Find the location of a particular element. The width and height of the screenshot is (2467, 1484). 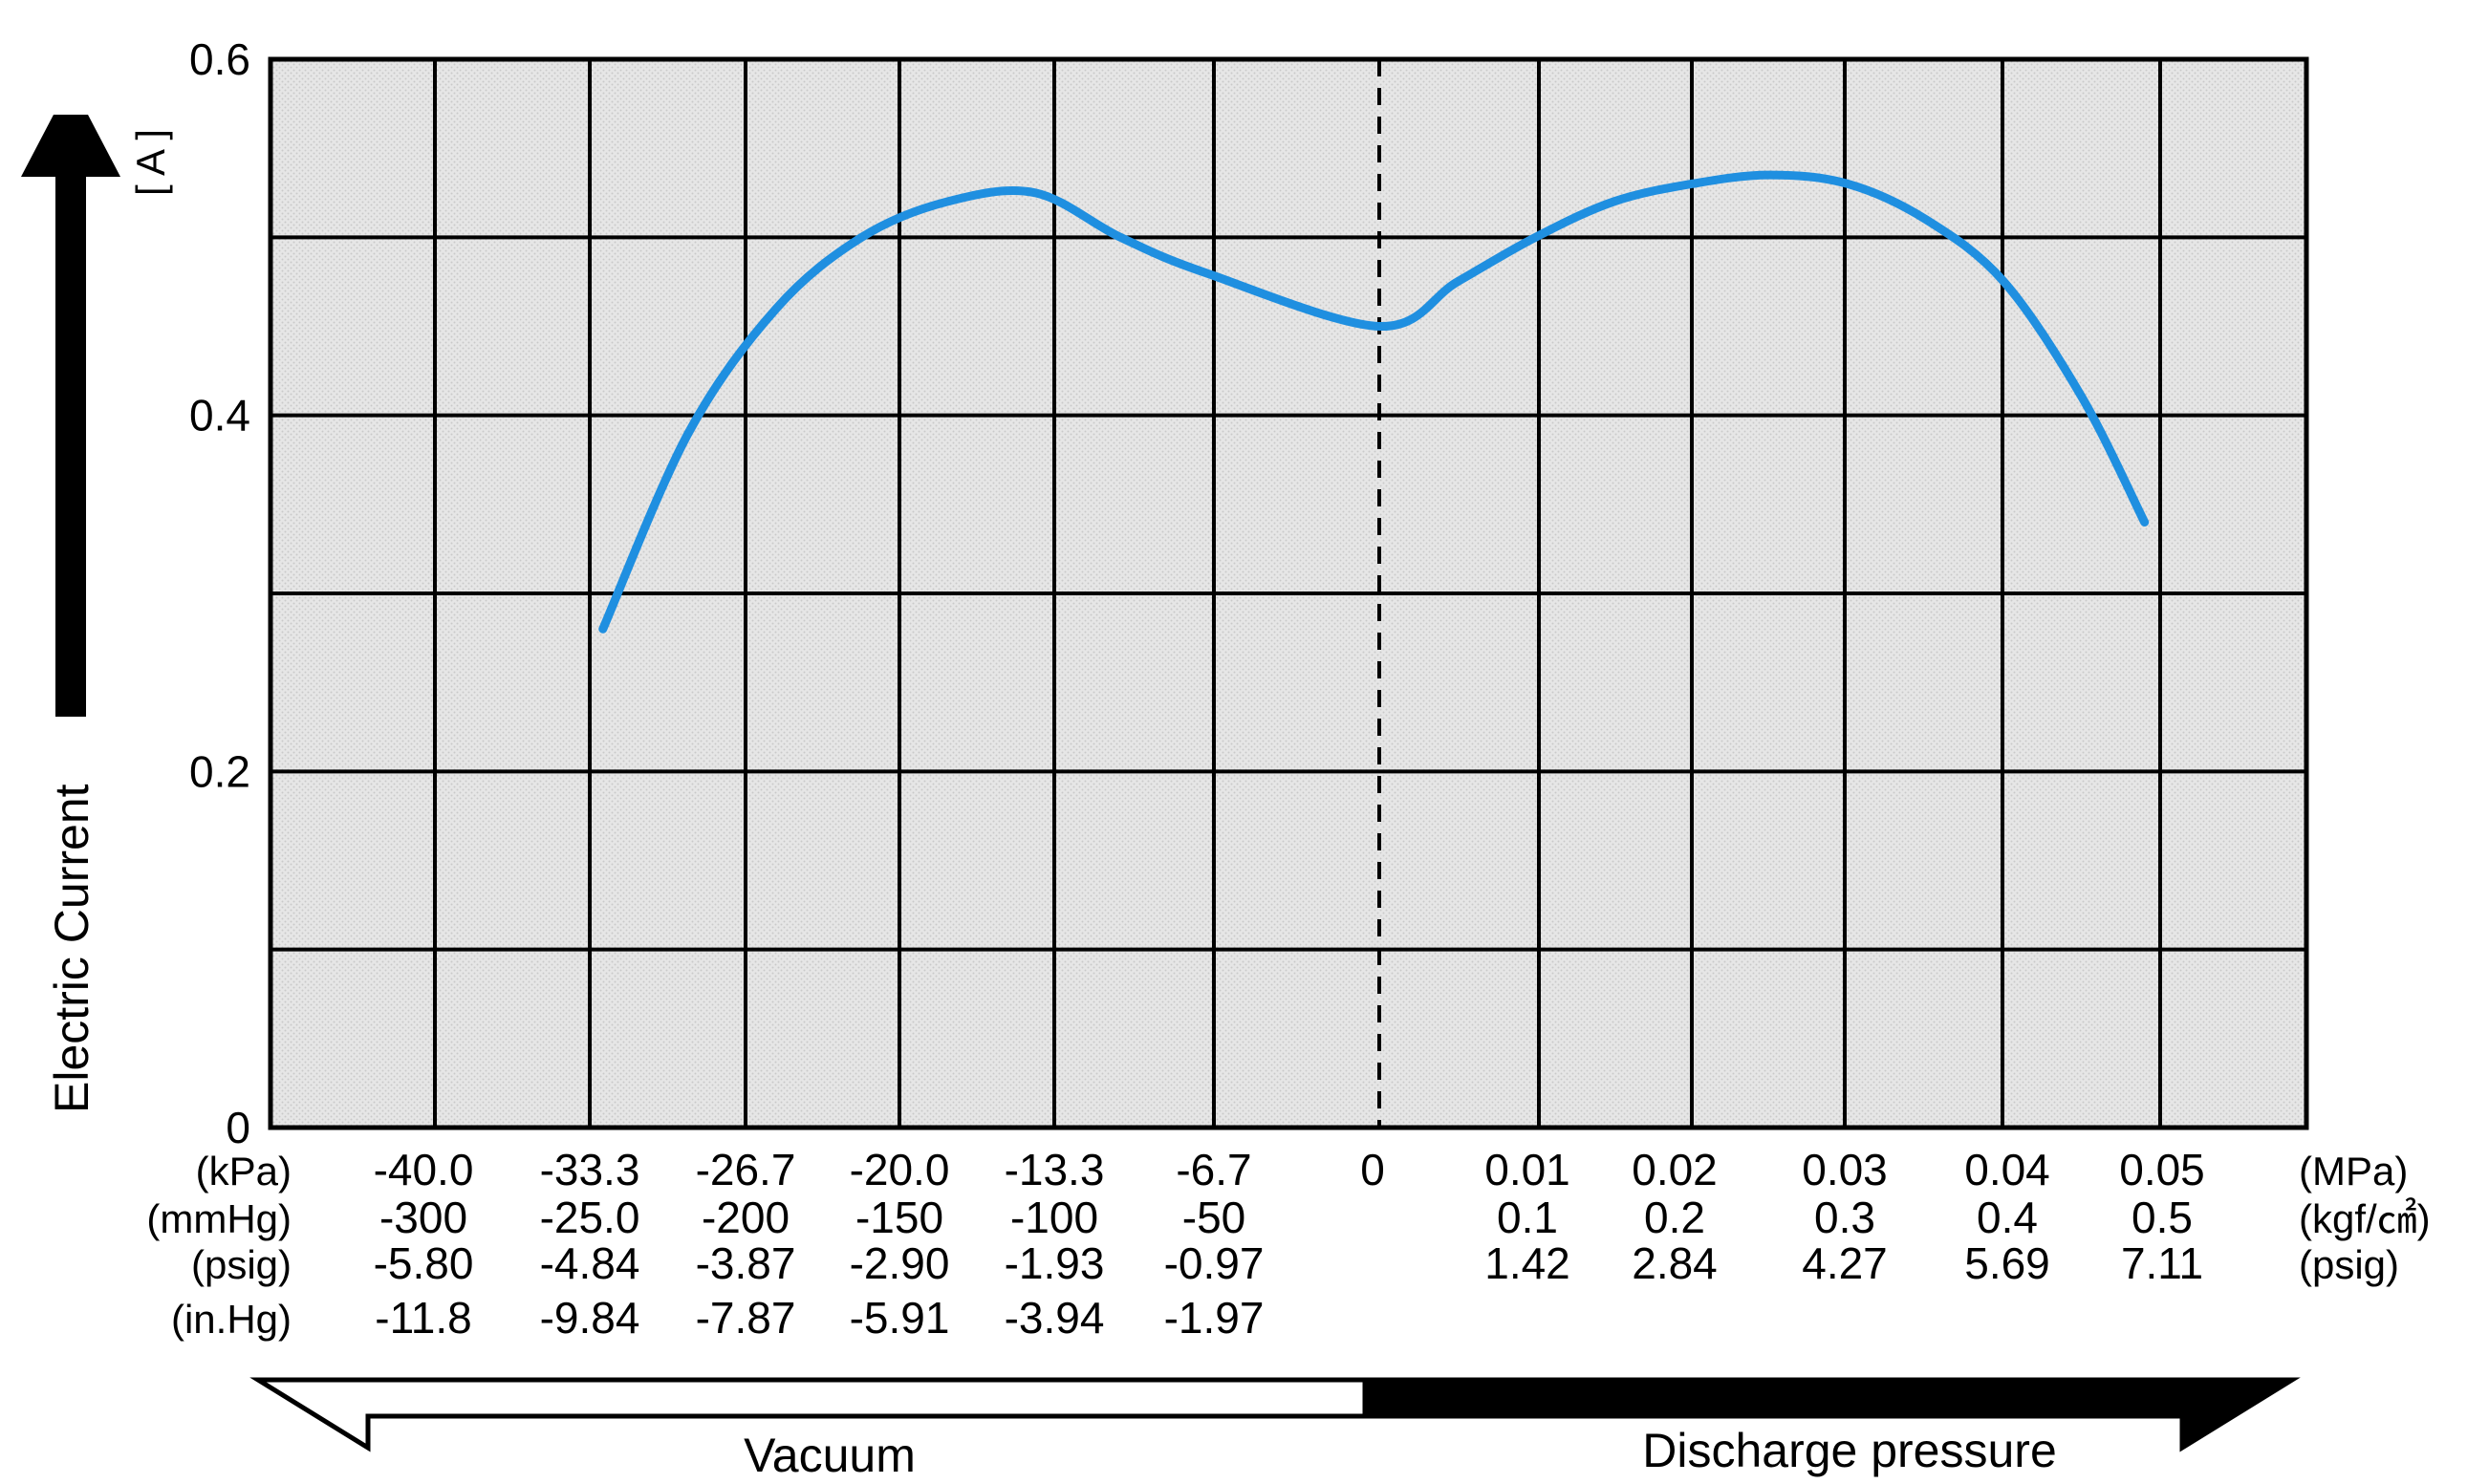

x-unit-left: (in.Hg) is located at coordinates (231, 1319).